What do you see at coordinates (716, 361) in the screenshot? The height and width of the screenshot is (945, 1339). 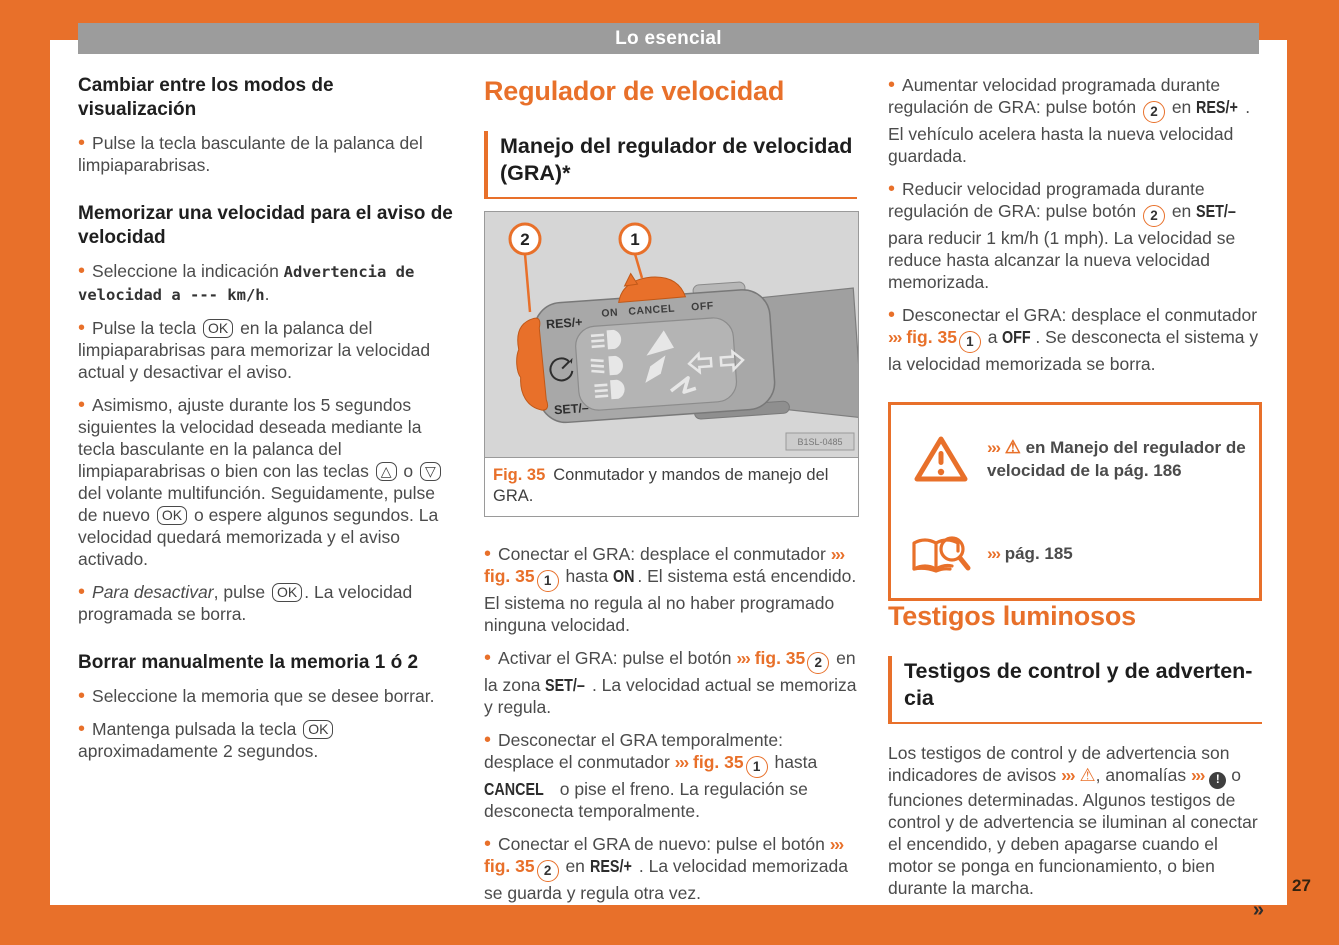 I see `turn-signal-arrows-icon` at bounding box center [716, 361].